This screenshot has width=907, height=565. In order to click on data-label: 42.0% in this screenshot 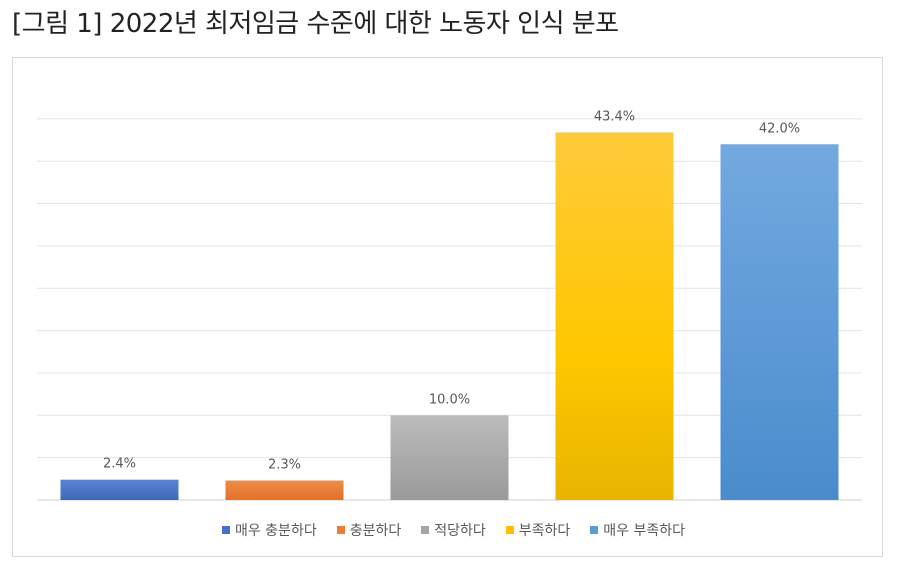, I will do `click(779, 128)`.